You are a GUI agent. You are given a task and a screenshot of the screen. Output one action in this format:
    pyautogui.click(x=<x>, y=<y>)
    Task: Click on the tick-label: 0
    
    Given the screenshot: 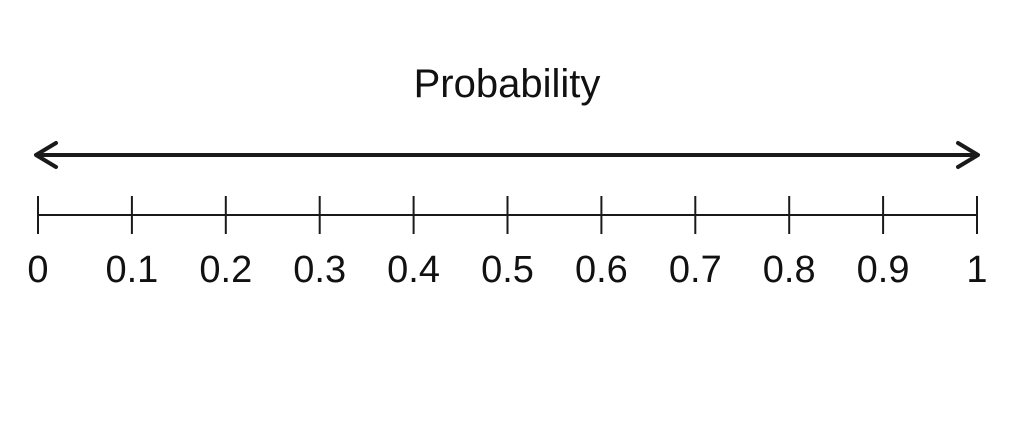 What is the action you would take?
    pyautogui.click(x=37, y=270)
    